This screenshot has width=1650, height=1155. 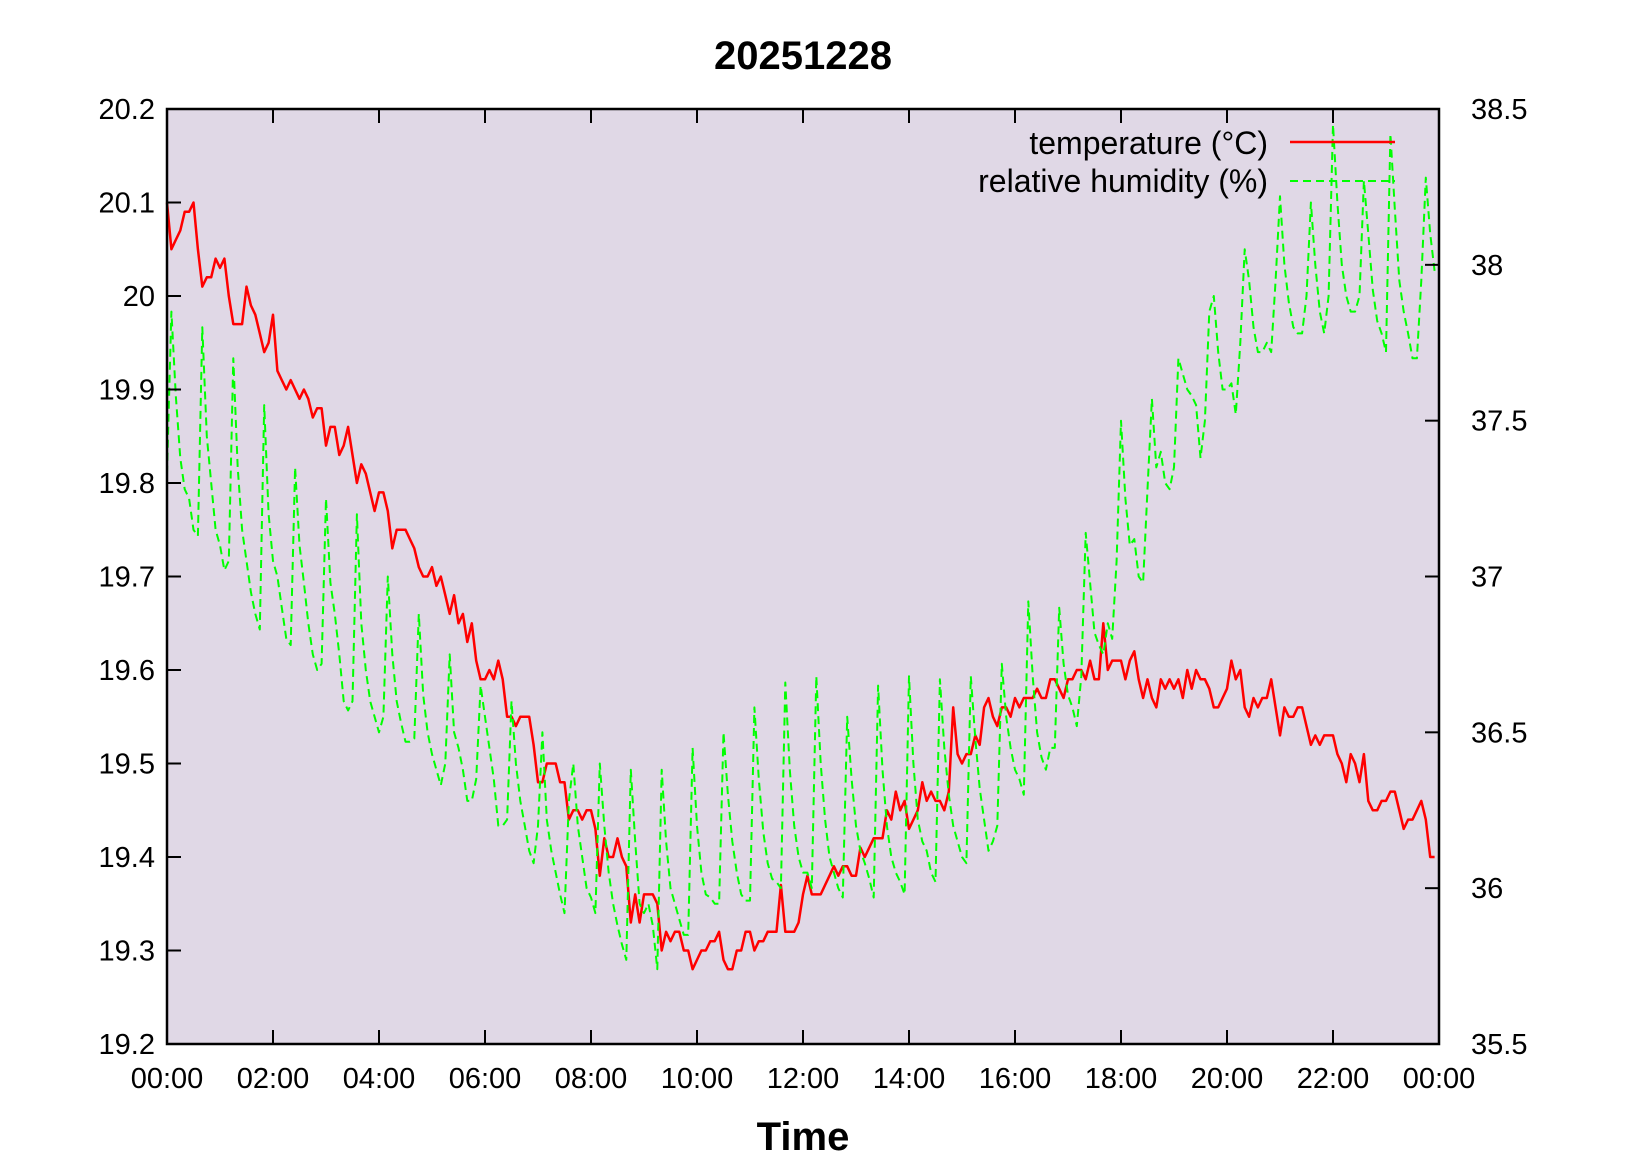 What do you see at coordinates (697, 1079) in the screenshot?
I see `x-tick-label: 10:00` at bounding box center [697, 1079].